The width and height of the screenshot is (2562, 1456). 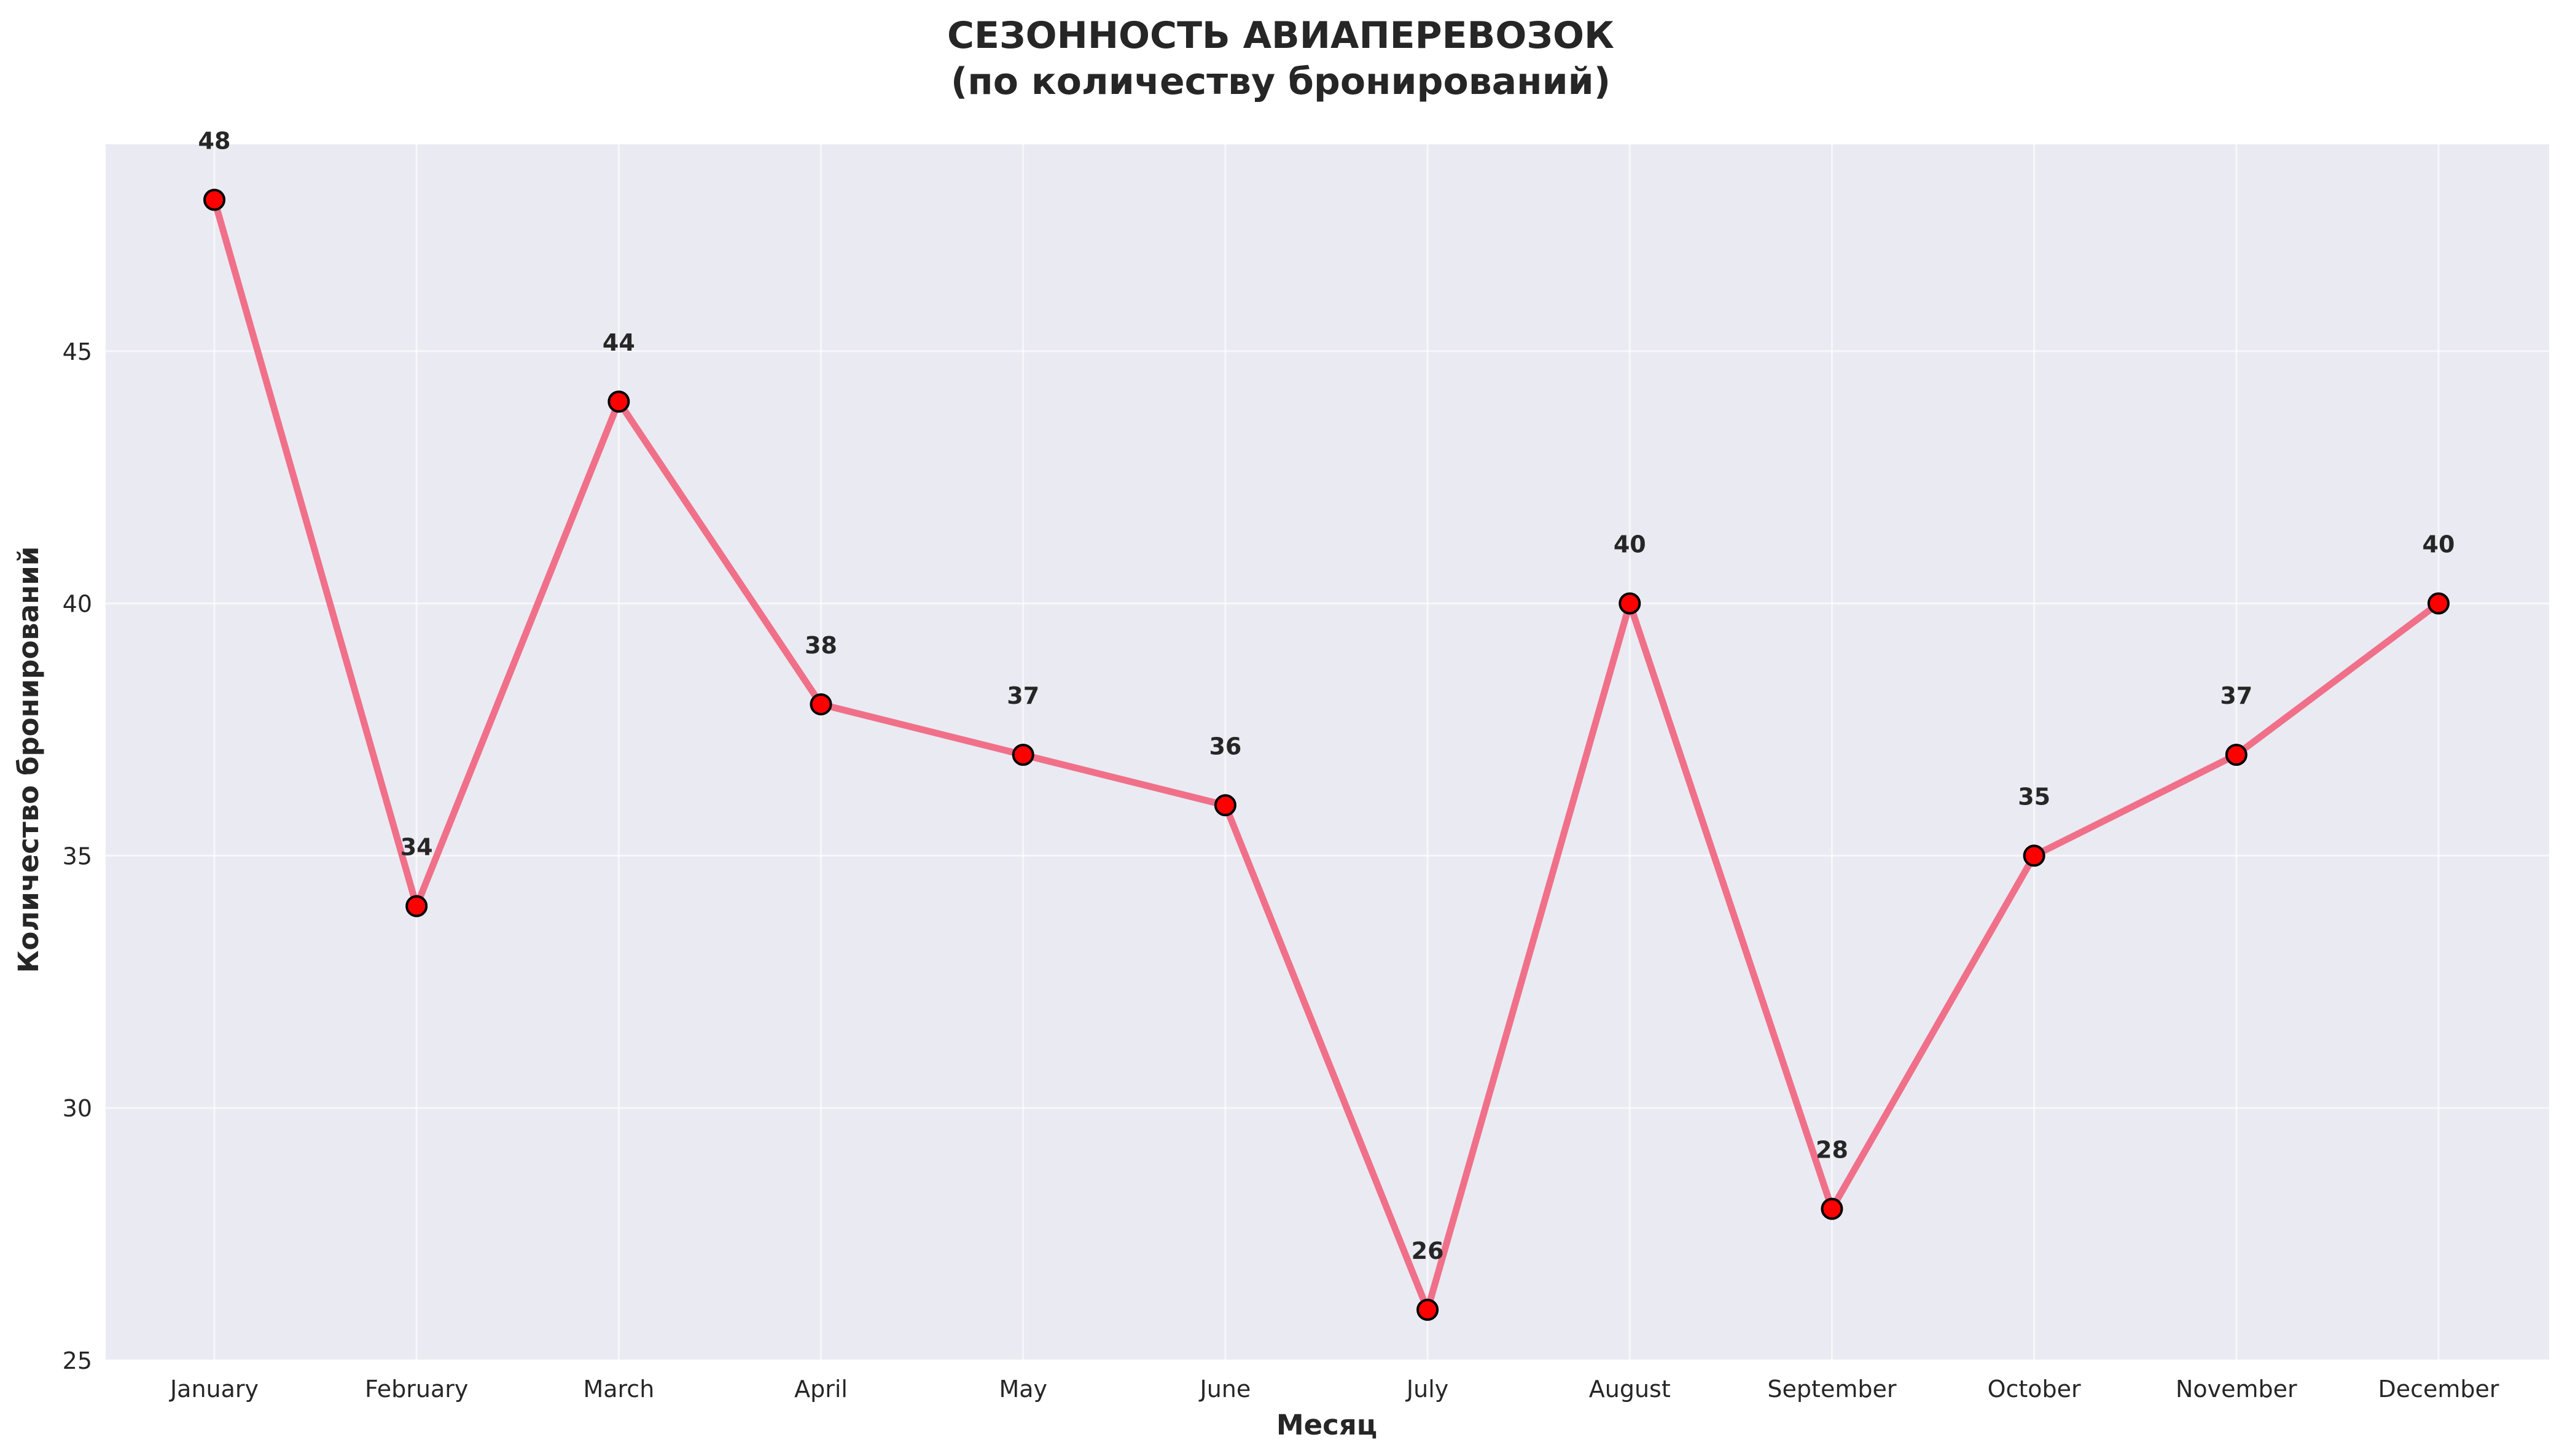 I want to click on y-tick-label-35: 35, so click(x=77, y=856).